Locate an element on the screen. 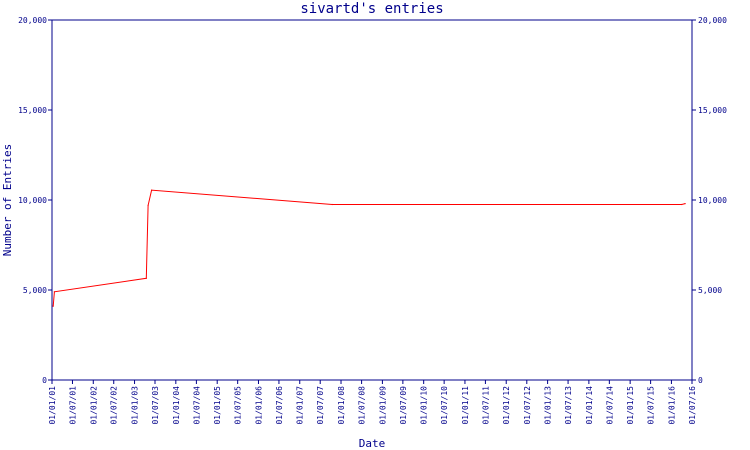 The height and width of the screenshot is (450, 750). x-tick-label: 01/07/06 is located at coordinates (279, 405).